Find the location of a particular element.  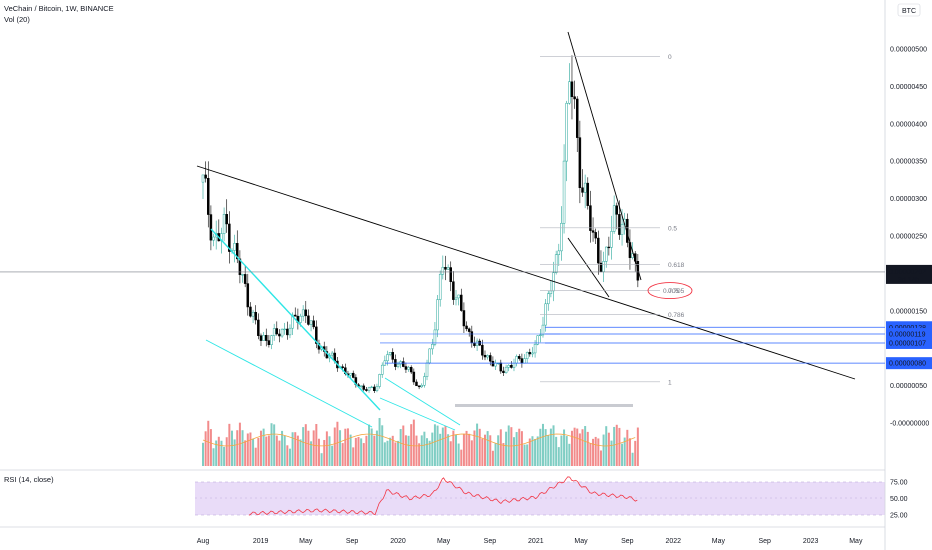

time-tick-label: 2022 is located at coordinates (673, 541).